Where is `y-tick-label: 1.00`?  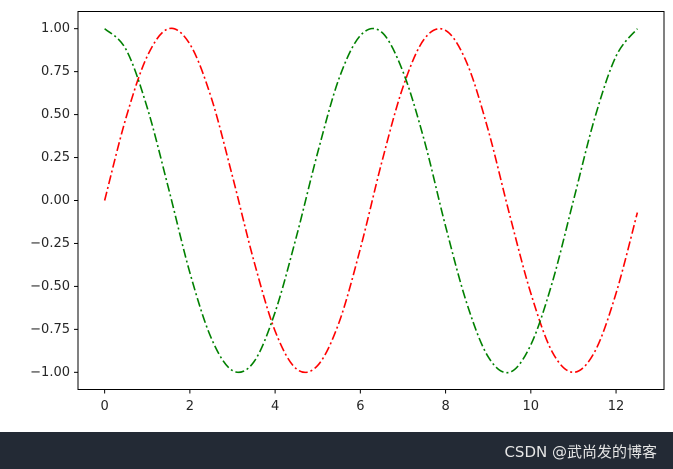
y-tick-label: 1.00 is located at coordinates (55, 28).